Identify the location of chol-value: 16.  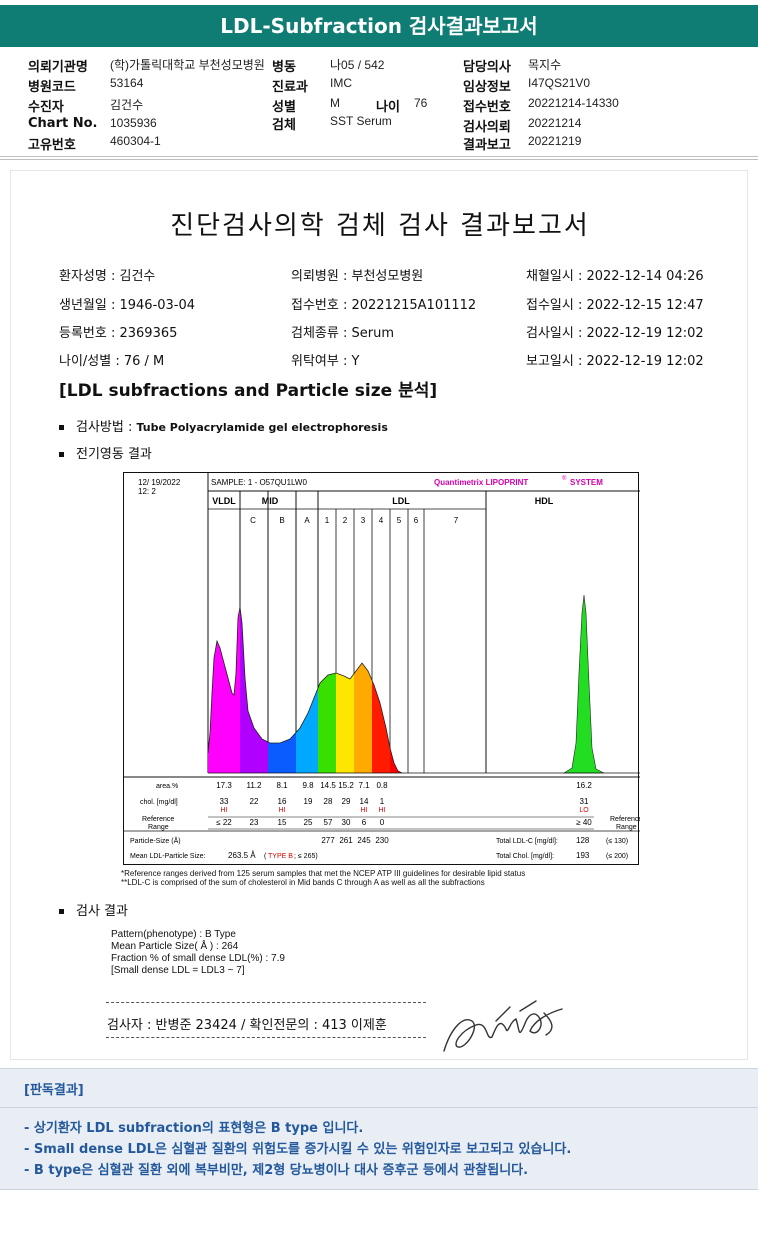
(282, 801).